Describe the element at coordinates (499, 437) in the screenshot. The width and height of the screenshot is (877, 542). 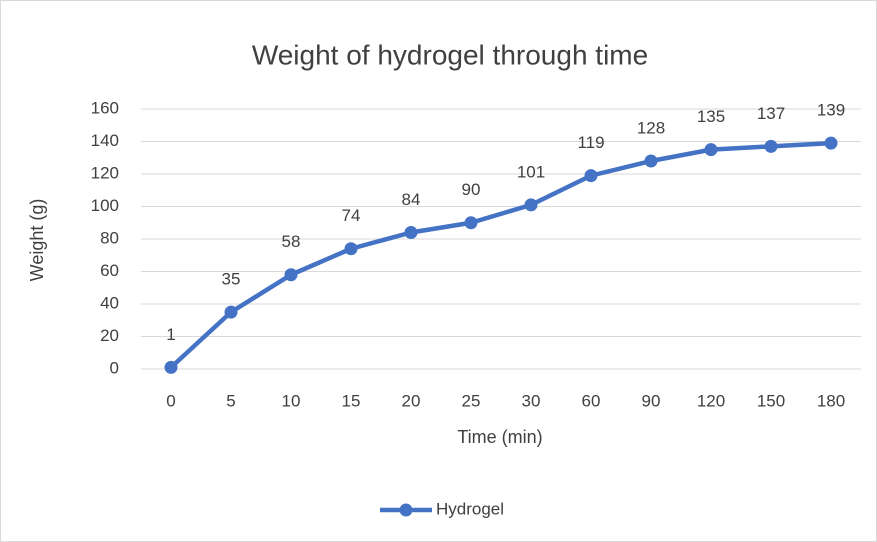
I see `x-axis-label: Time (min)` at that location.